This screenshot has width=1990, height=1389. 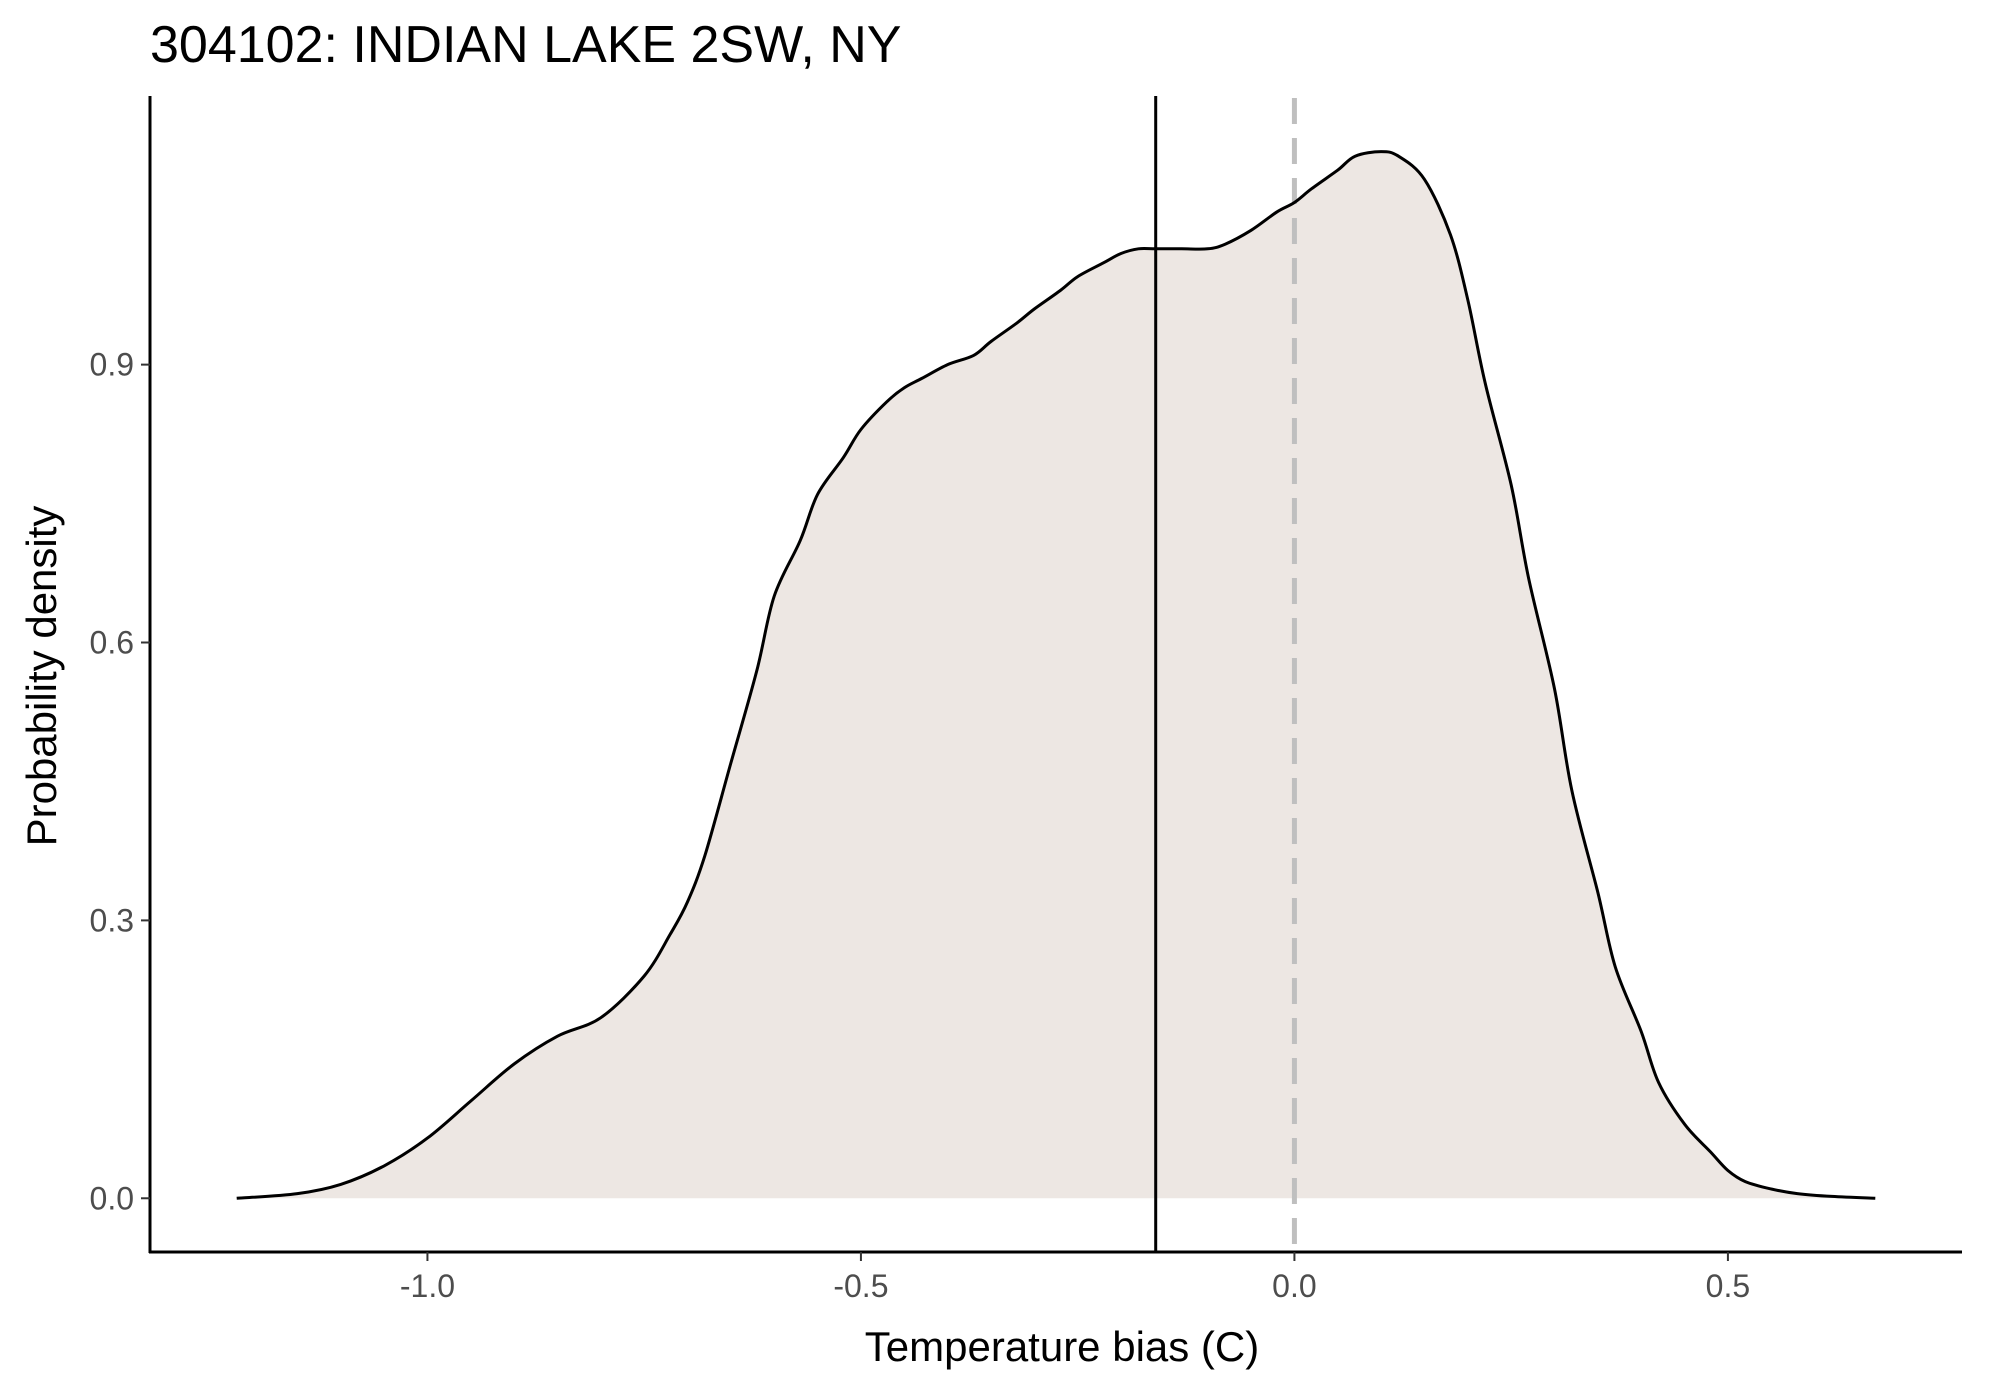 I want to click on x-tick-label: 0.5, so click(x=1728, y=1286).